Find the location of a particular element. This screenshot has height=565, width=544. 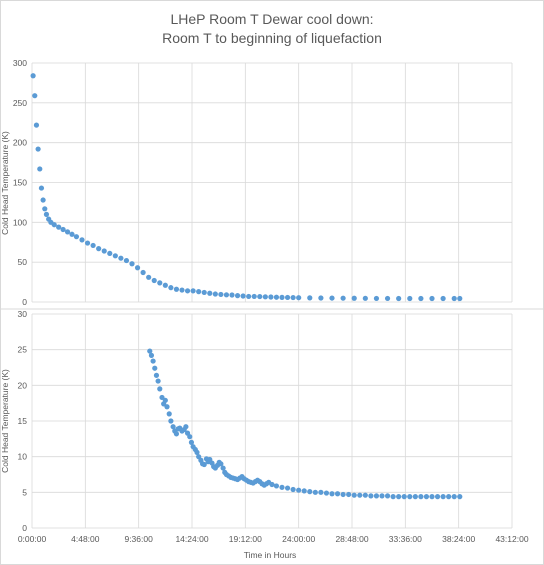

y-tick-label: 20 is located at coordinates (23, 385).